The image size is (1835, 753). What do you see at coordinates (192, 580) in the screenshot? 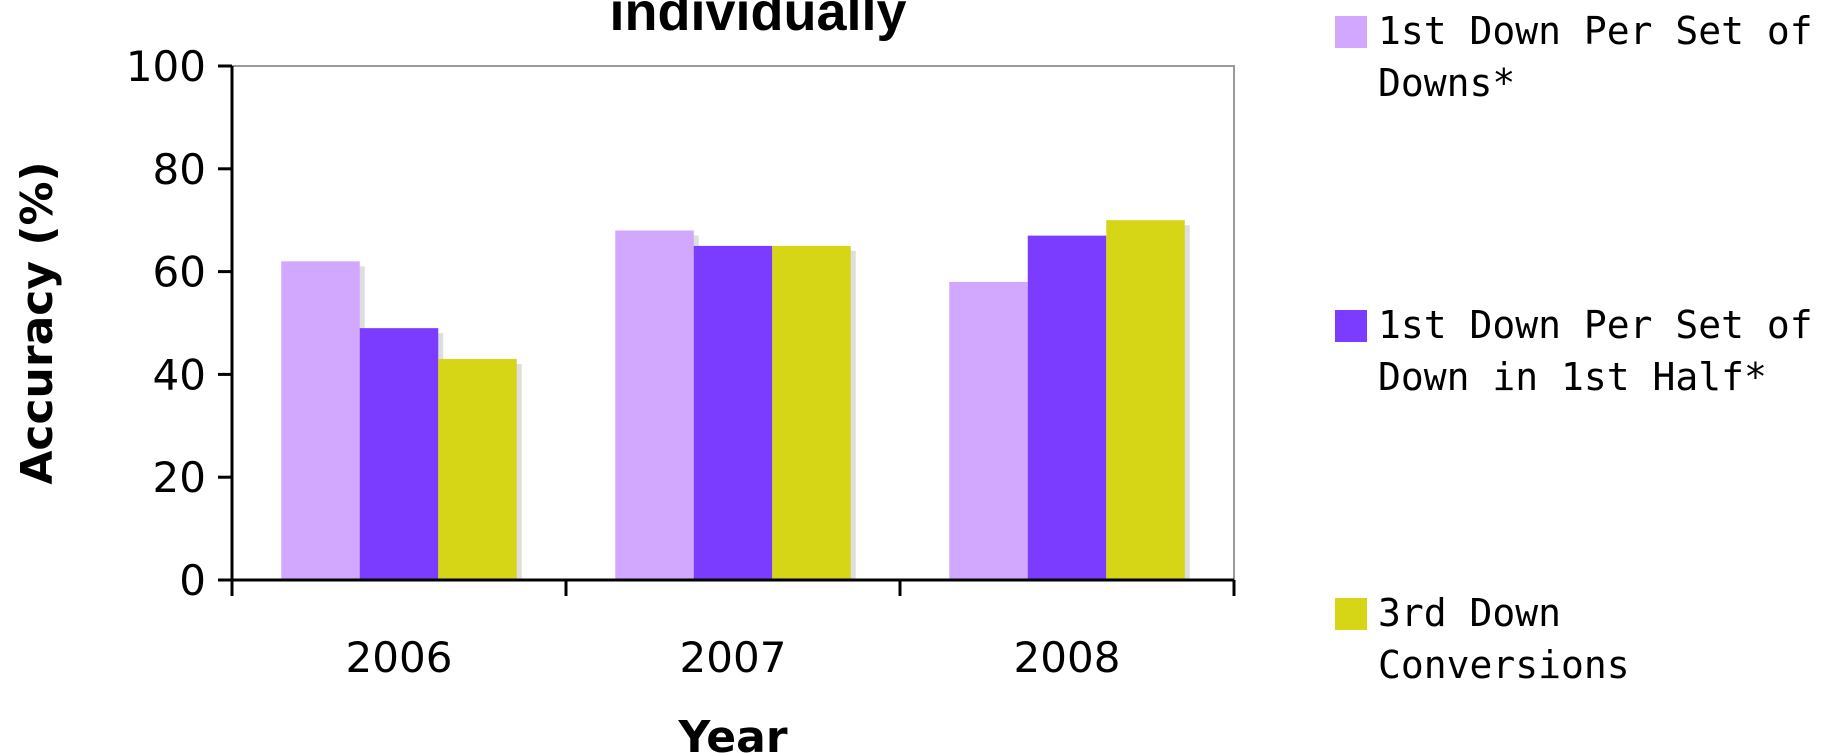
I see `y-tick-label: 0` at bounding box center [192, 580].